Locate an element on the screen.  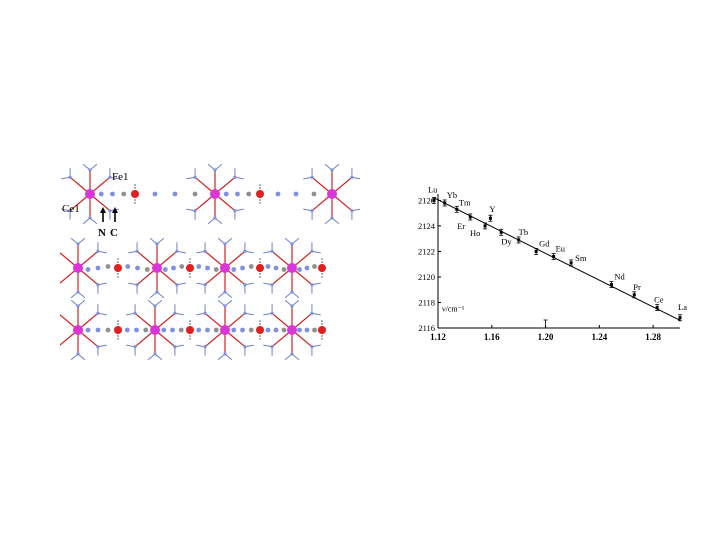
fe1-label: Fe1 is located at coordinates (120, 177).